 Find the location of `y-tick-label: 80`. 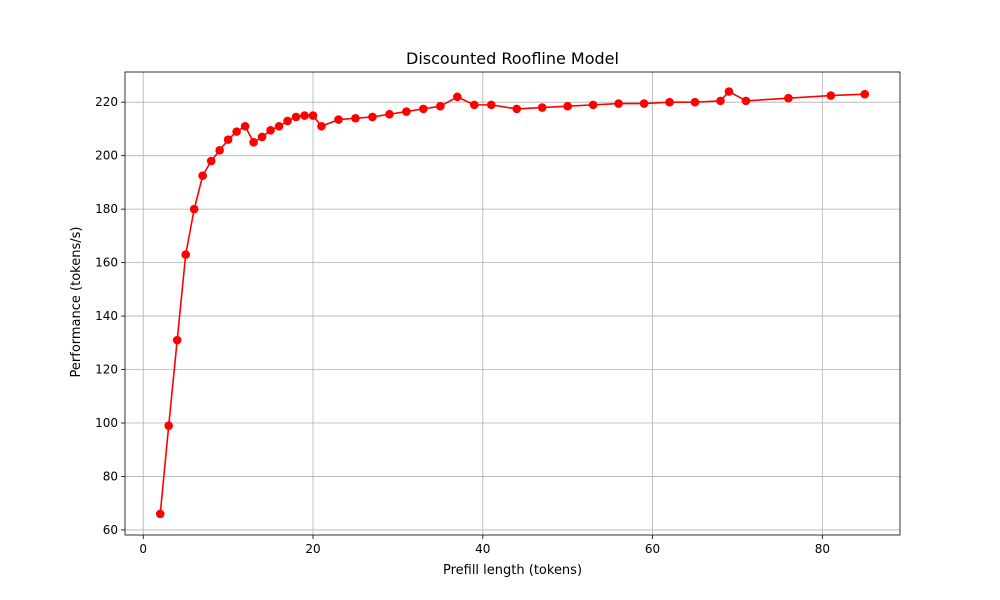

y-tick-label: 80 is located at coordinates (110, 476).